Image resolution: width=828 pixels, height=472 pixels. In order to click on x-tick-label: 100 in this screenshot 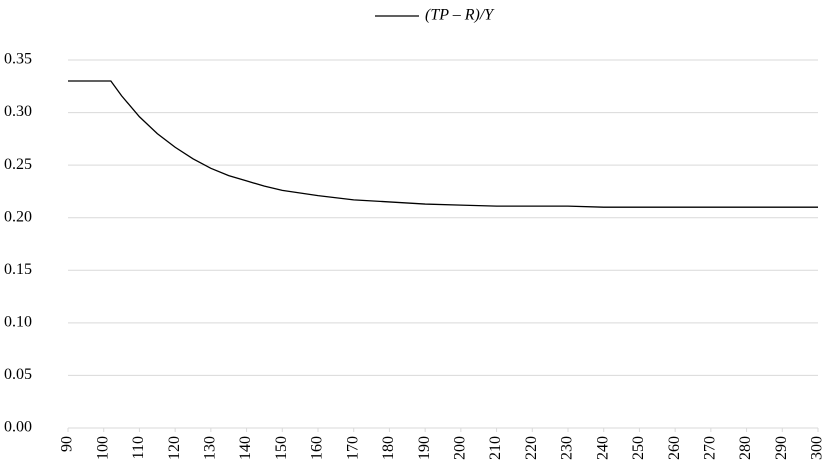, I will do `click(102, 448)`.